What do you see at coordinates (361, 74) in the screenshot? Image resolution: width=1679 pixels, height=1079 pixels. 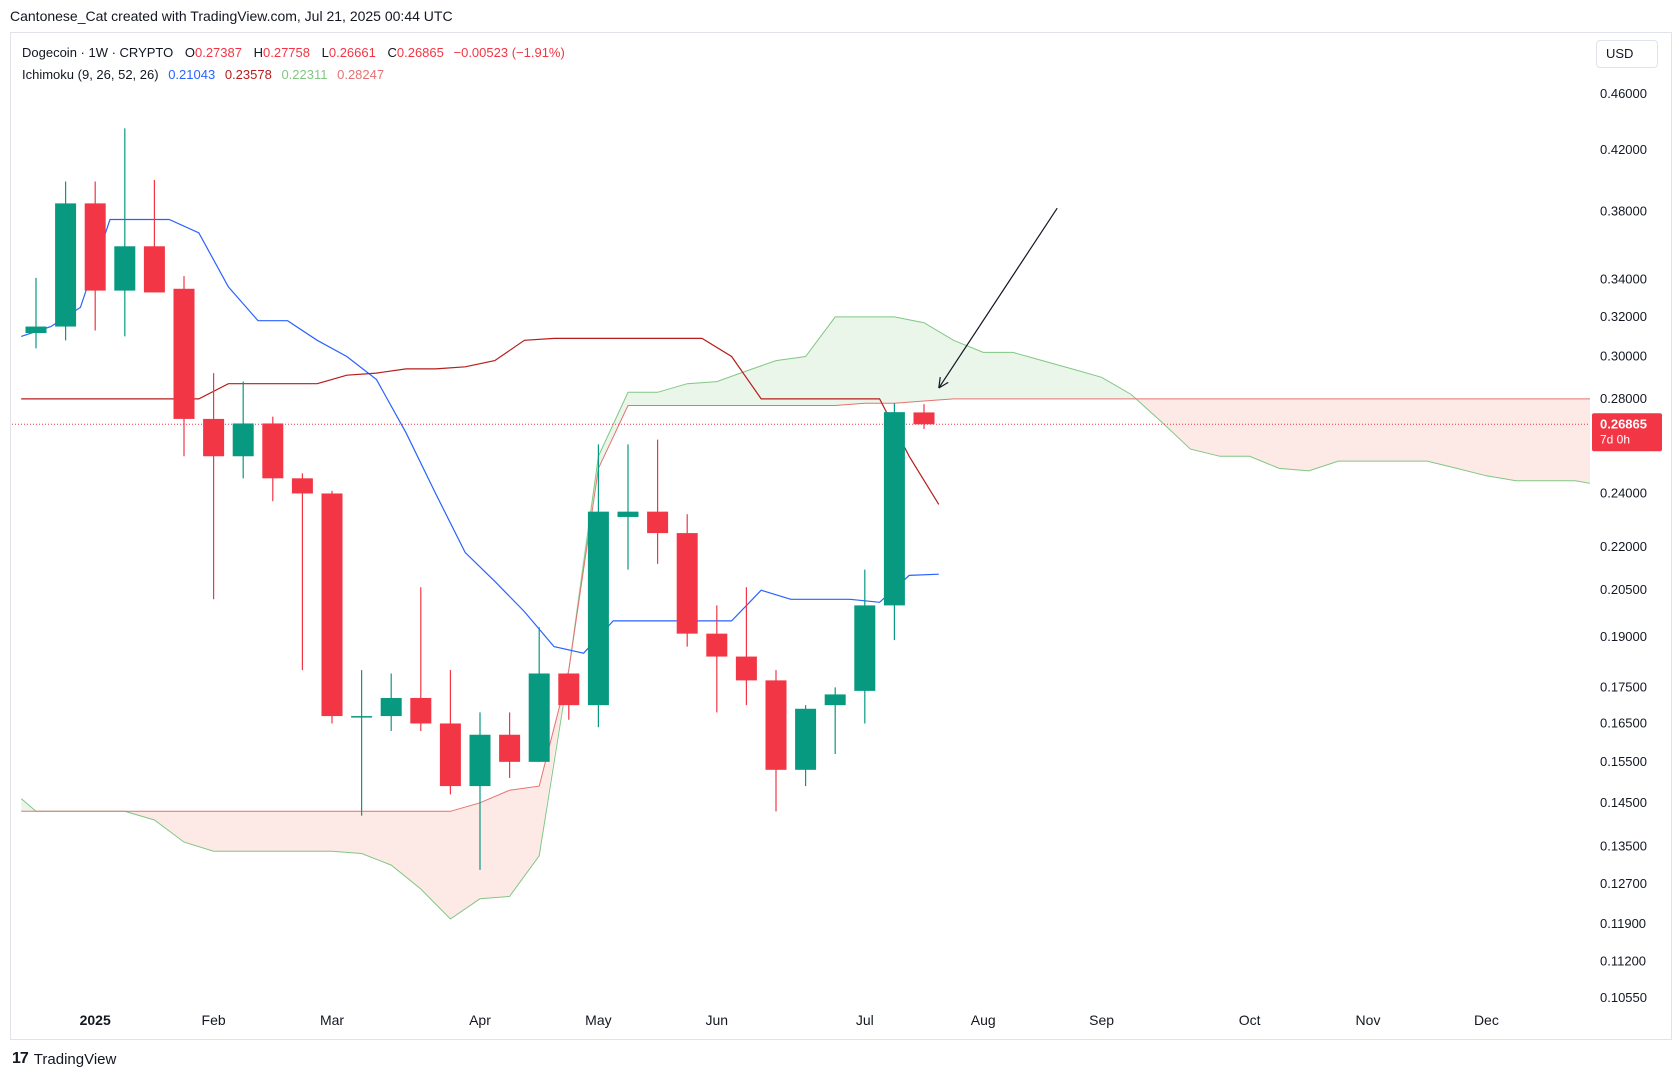 I see `span-b-value: 0.28247` at bounding box center [361, 74].